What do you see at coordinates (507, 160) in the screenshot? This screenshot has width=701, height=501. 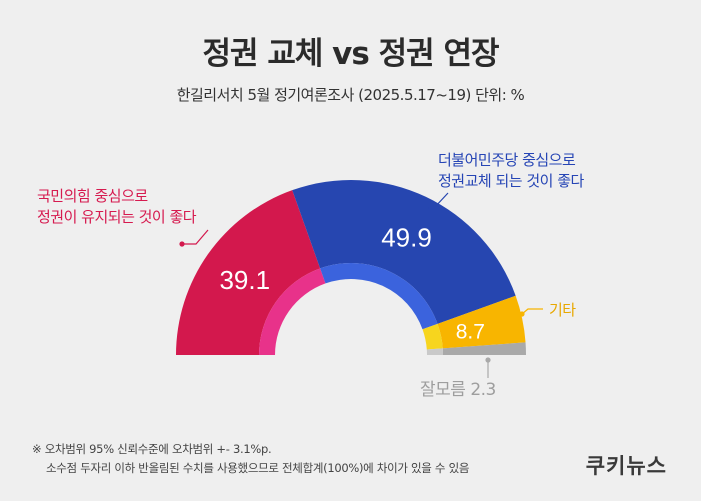 I see `legend-label-dpk-line1: 더불어민주당 중심으로` at bounding box center [507, 160].